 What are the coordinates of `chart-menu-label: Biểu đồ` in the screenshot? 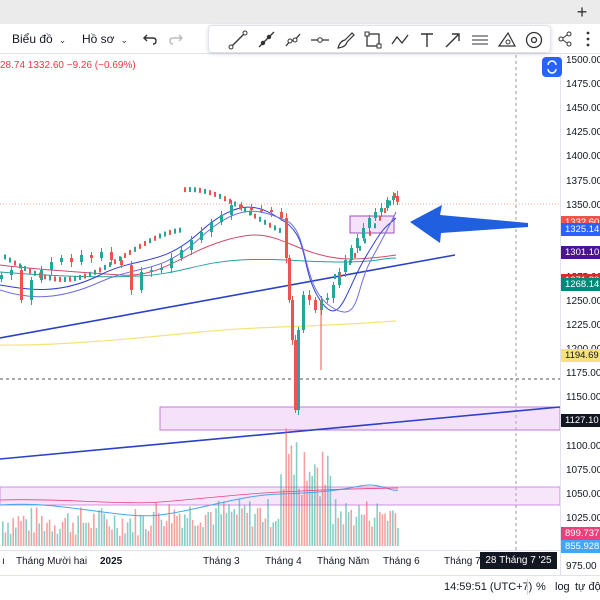 It's located at (32, 39).